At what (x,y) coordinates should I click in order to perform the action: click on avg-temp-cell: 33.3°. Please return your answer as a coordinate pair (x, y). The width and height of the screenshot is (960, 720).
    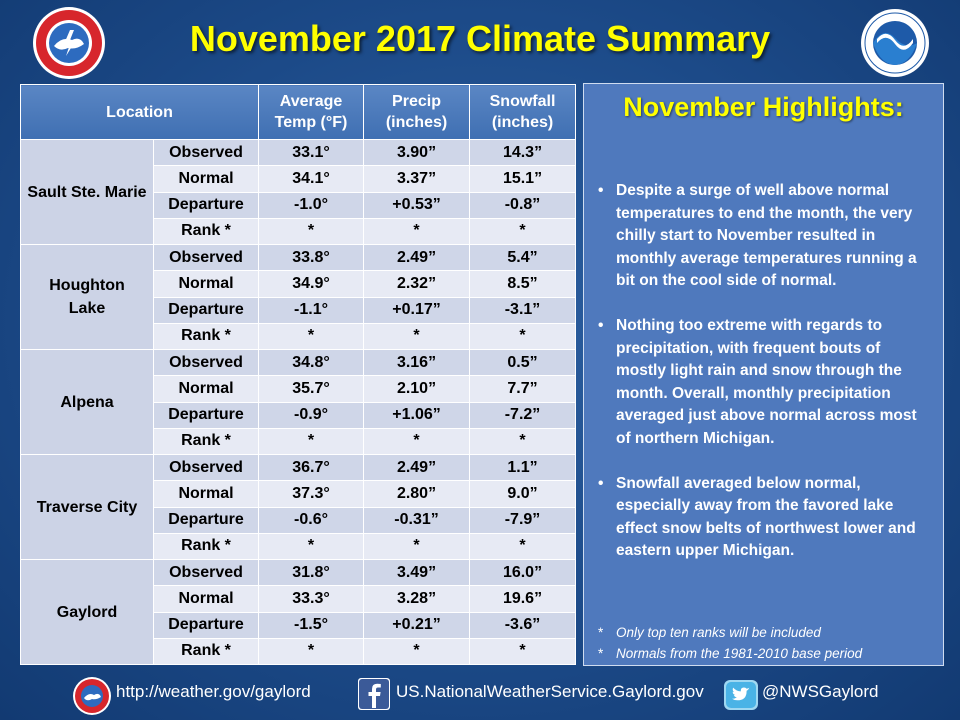
    Looking at the image, I should click on (311, 599).